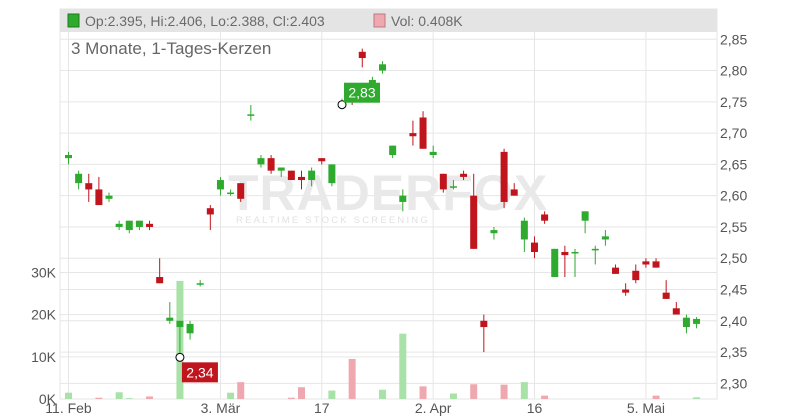 Image resolution: width=800 pixels, height=420 pixels. Describe the element at coordinates (44, 357) in the screenshot. I see `volume-tick-label: 10K` at that location.